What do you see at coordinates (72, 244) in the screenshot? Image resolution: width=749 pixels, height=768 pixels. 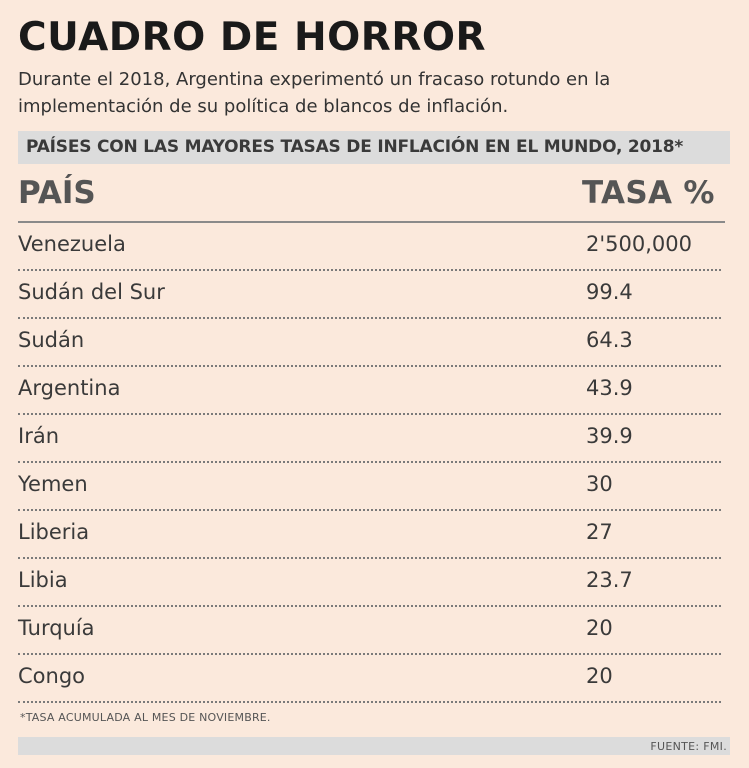 I see `country-cell: Venezuela` at bounding box center [72, 244].